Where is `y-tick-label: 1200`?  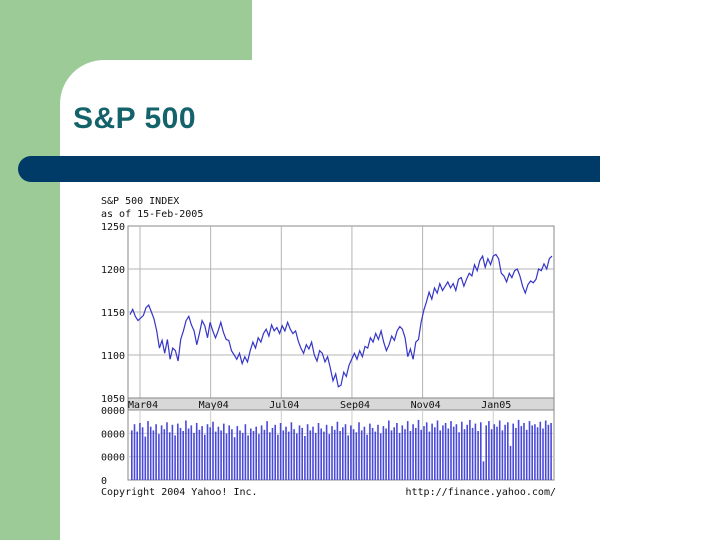
y-tick-label: 1200 is located at coordinates (113, 270).